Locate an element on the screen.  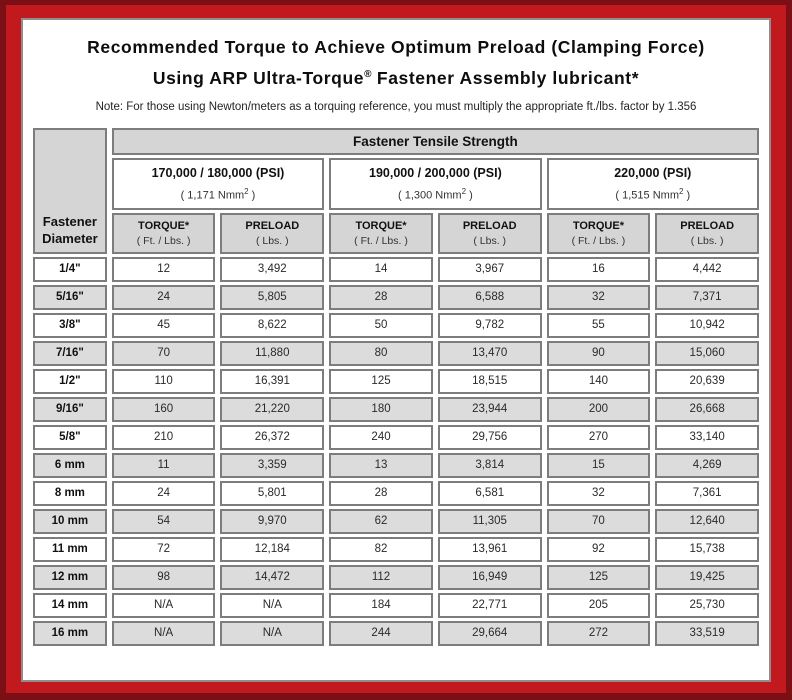
value-cell: 33,519 is located at coordinates (707, 633).